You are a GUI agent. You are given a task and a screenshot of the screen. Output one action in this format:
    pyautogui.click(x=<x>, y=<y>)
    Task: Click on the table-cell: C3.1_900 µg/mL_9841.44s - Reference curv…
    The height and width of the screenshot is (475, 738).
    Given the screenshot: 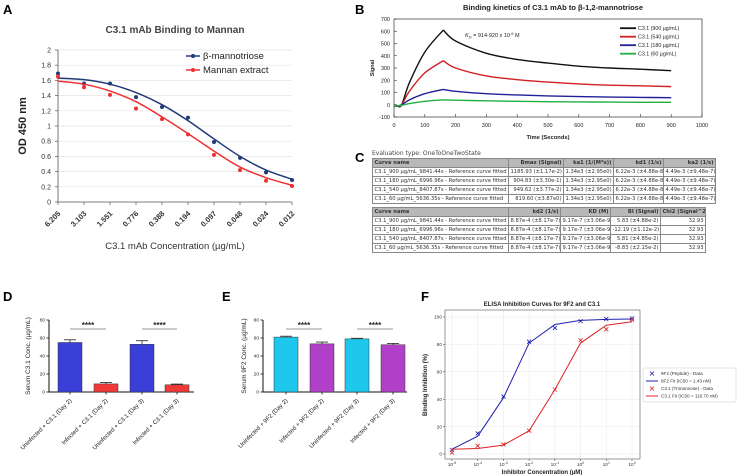 What is the action you would take?
    pyautogui.click(x=440, y=221)
    